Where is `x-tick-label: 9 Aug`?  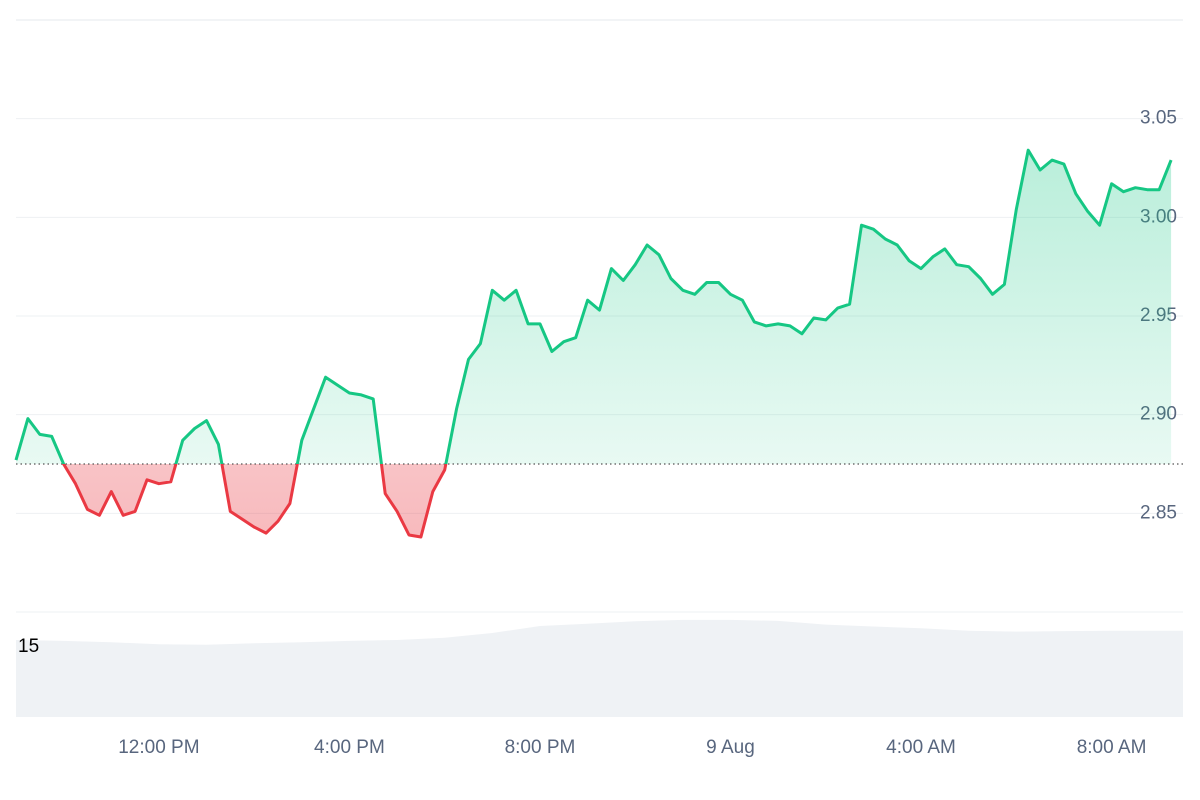
x-tick-label: 9 Aug is located at coordinates (730, 747).